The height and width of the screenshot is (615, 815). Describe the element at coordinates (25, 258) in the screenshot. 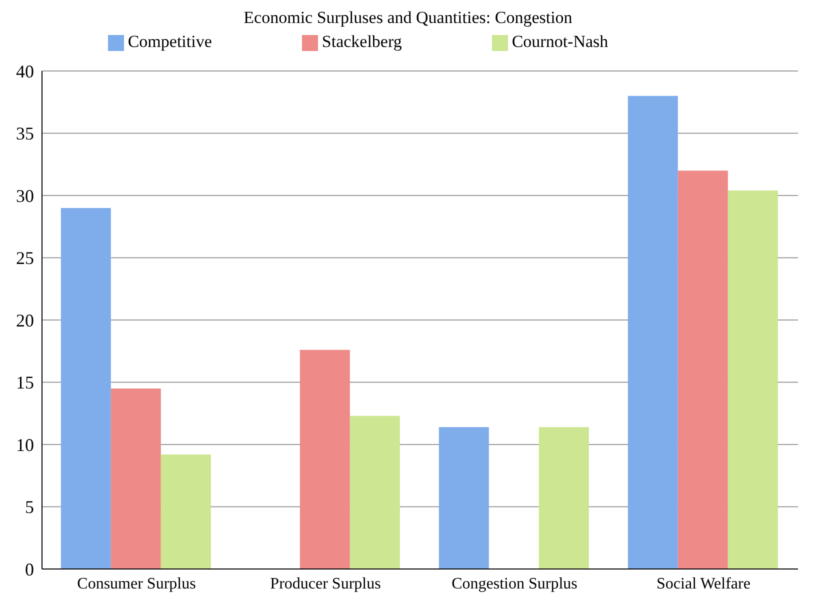

I see `y-tick-label: 25` at that location.